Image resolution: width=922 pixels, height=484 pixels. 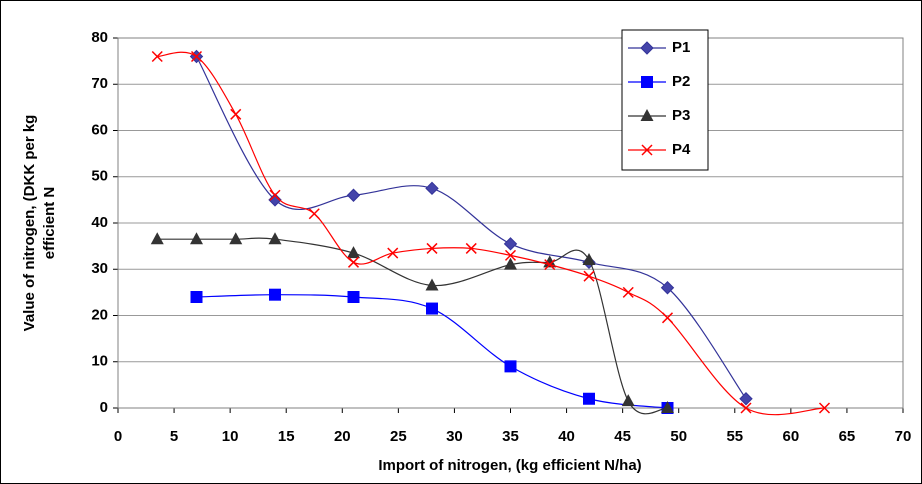 I want to click on x-axis-title: Import of nitrogen, (kg efficient N/ha), so click(x=509, y=465).